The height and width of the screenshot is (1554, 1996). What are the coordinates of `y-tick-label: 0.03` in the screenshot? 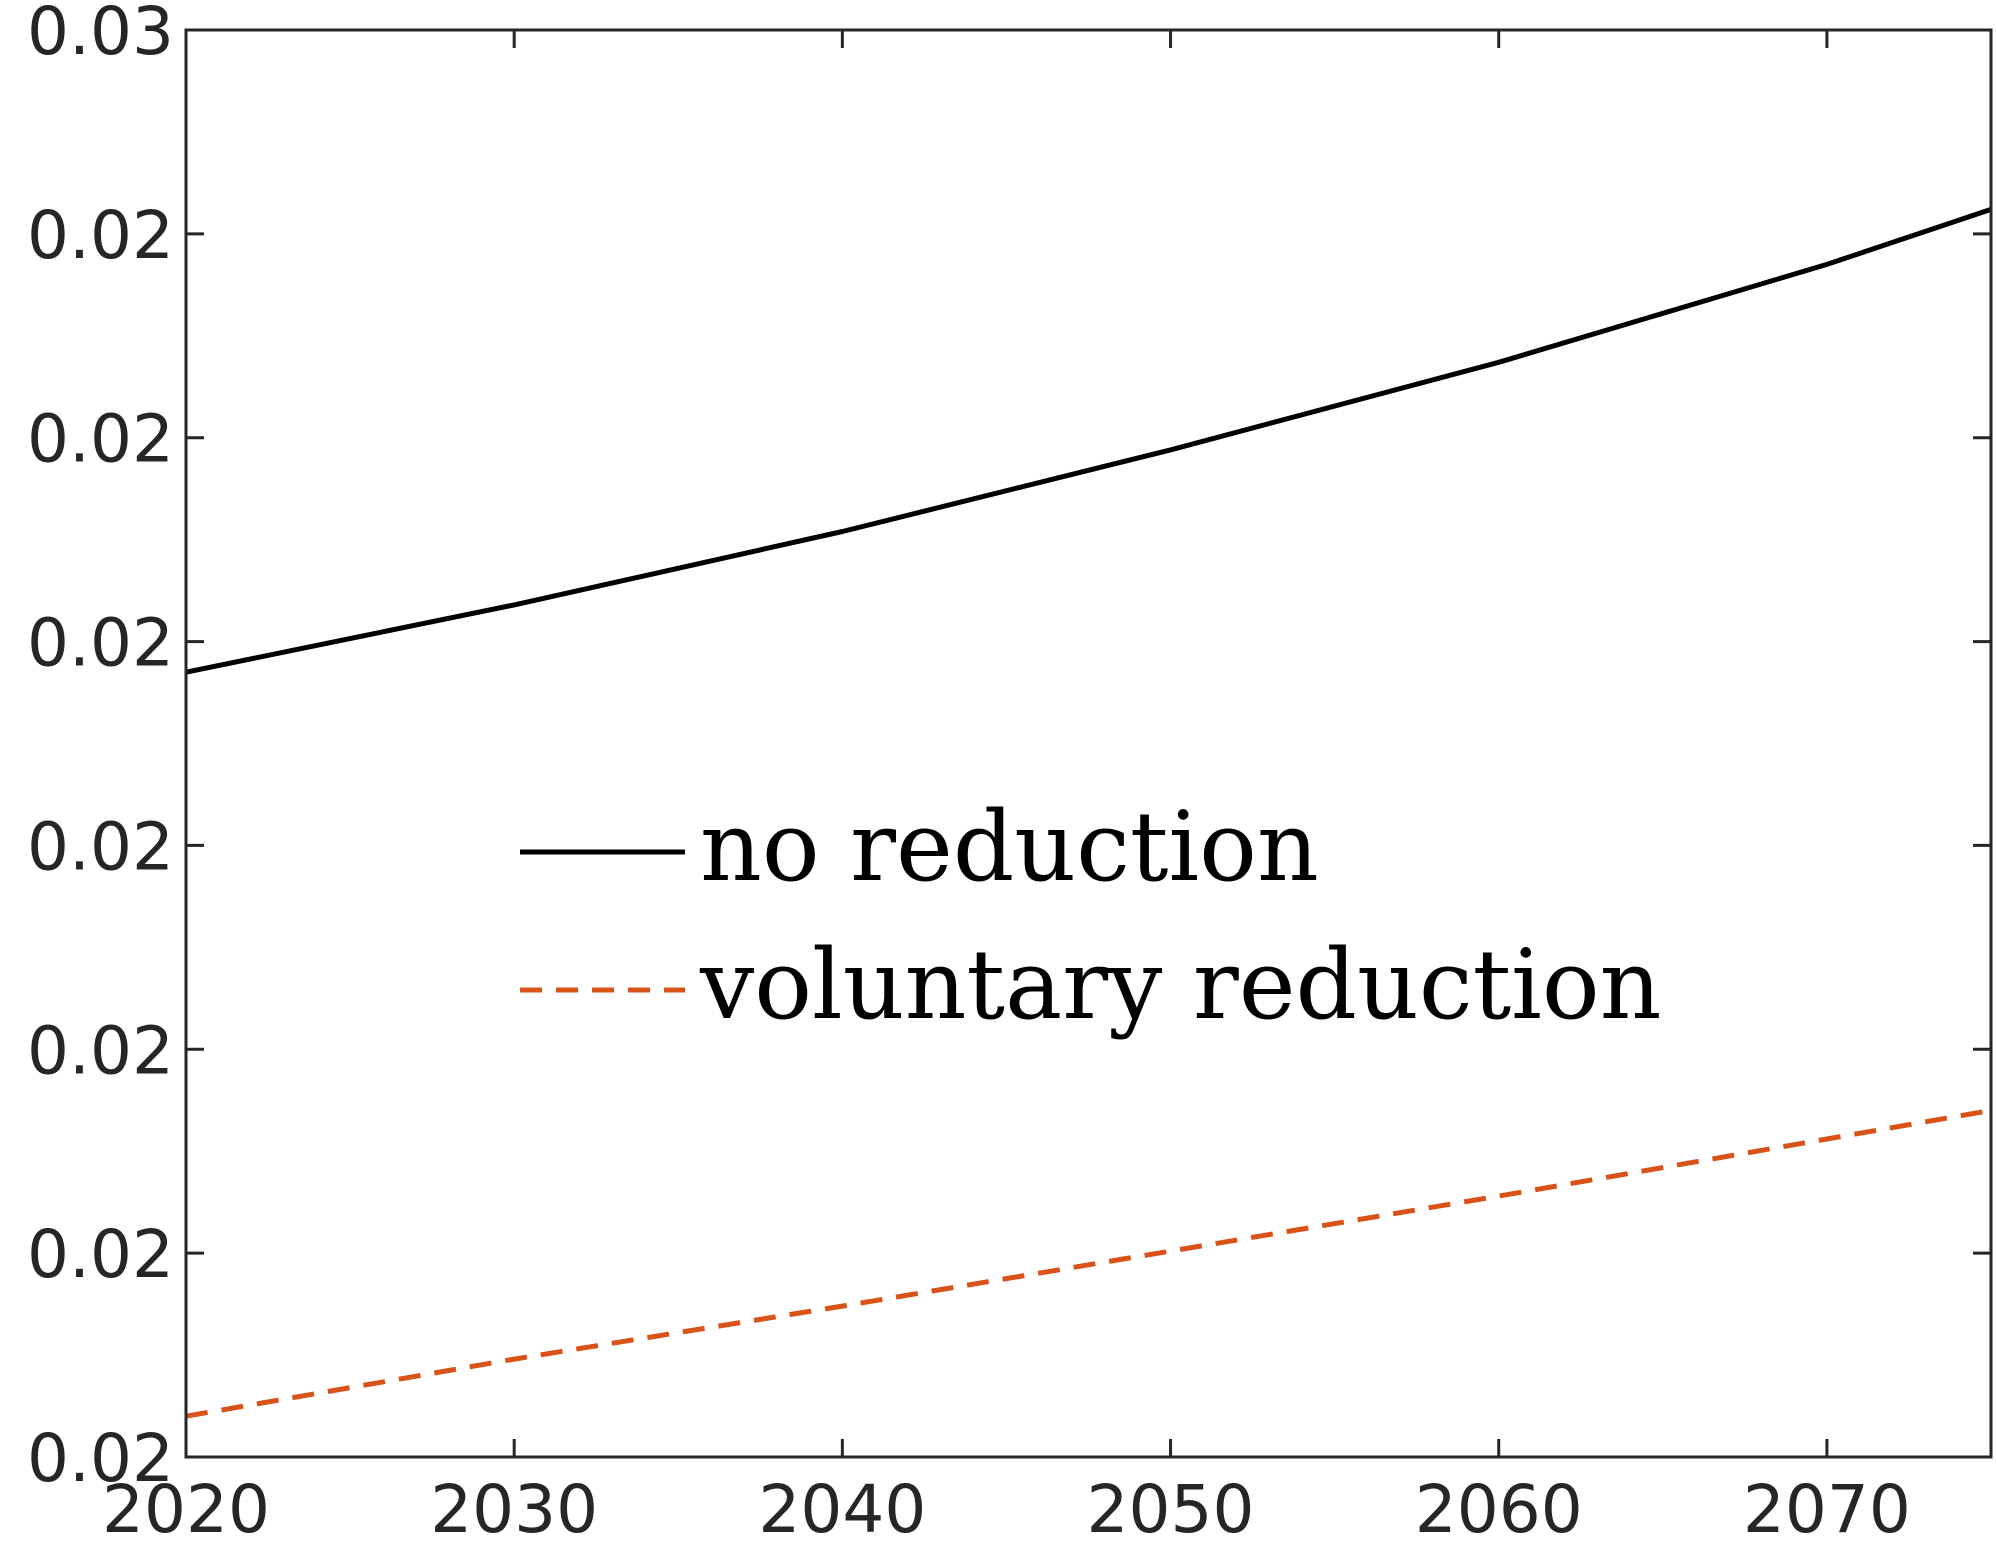 It's located at (100, 35).